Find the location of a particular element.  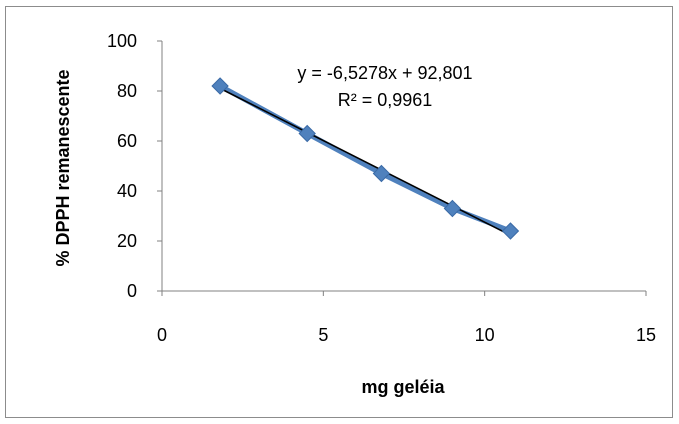

y-tick-label: 40 is located at coordinates (127, 191).